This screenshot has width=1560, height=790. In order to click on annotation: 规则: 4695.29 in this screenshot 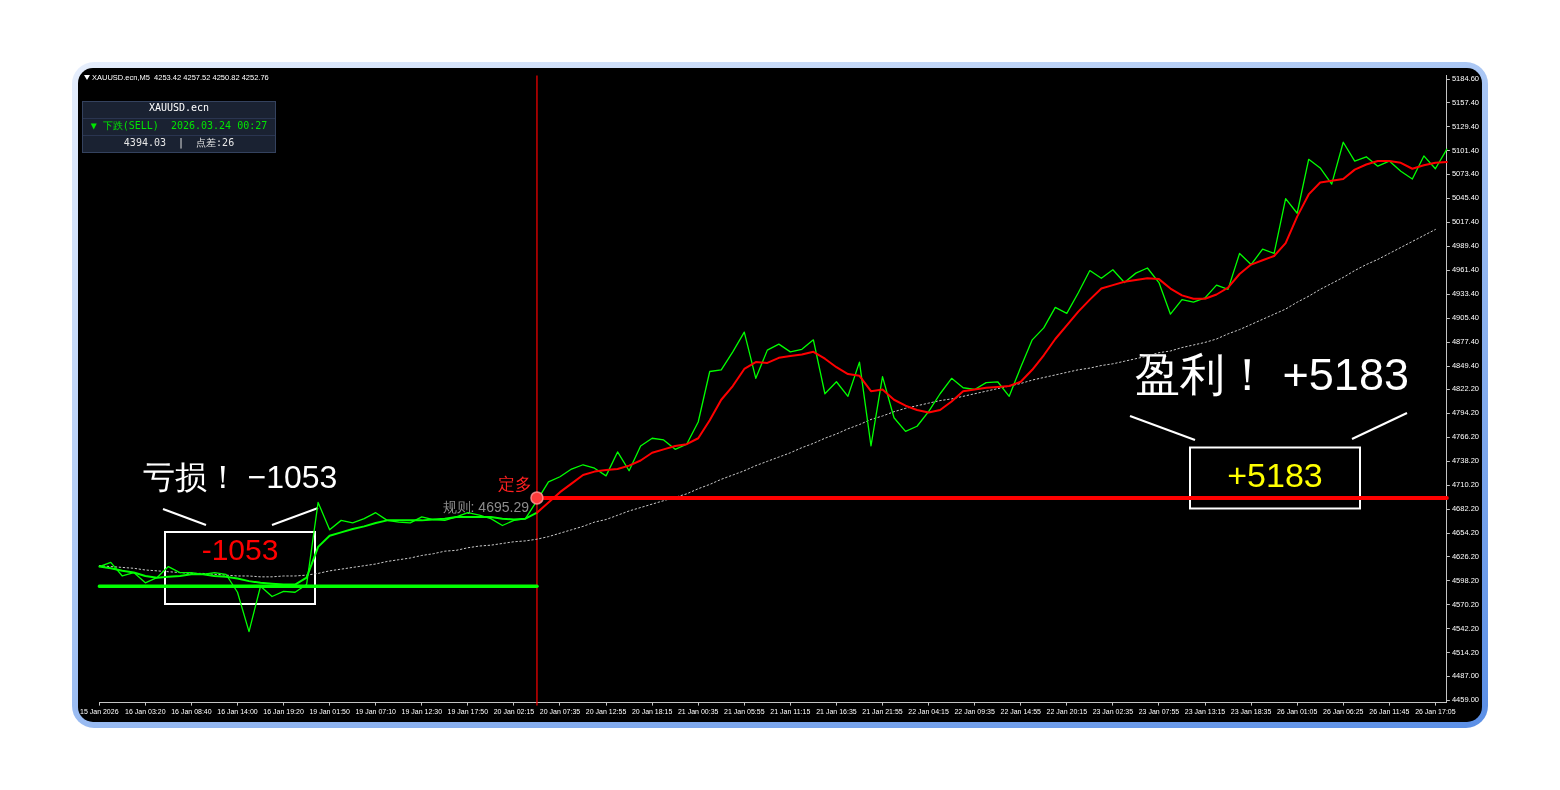, I will do `click(486, 506)`.